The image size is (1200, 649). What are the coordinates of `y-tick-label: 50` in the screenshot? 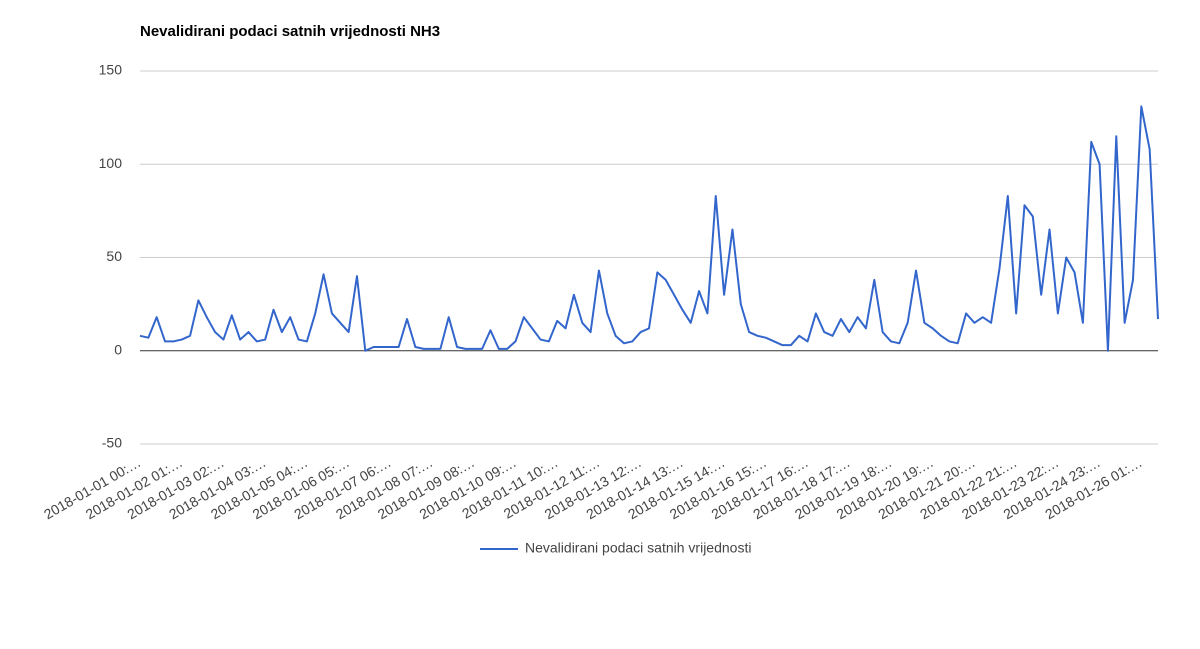 It's located at (114, 256).